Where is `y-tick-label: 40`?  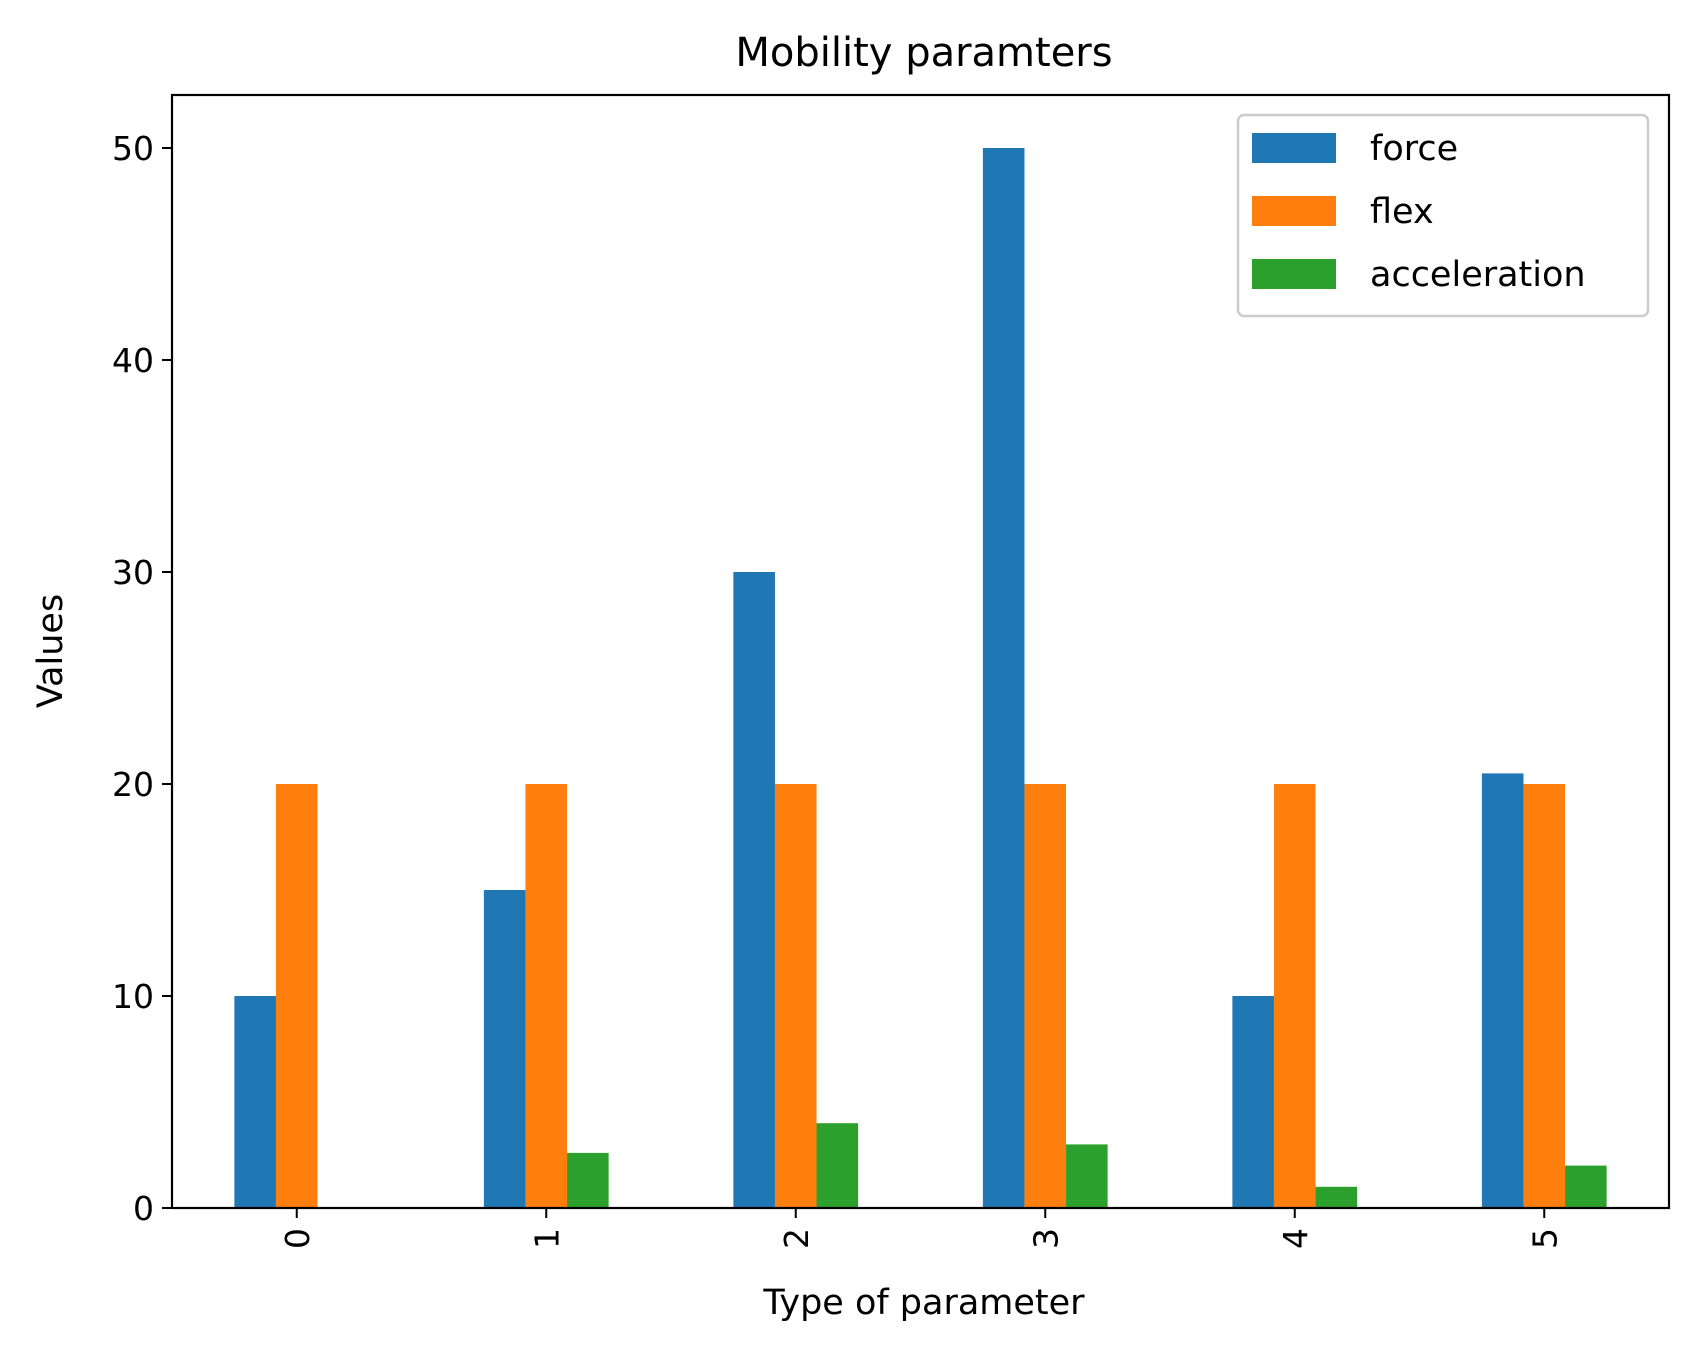
y-tick-label: 40 is located at coordinates (133, 360).